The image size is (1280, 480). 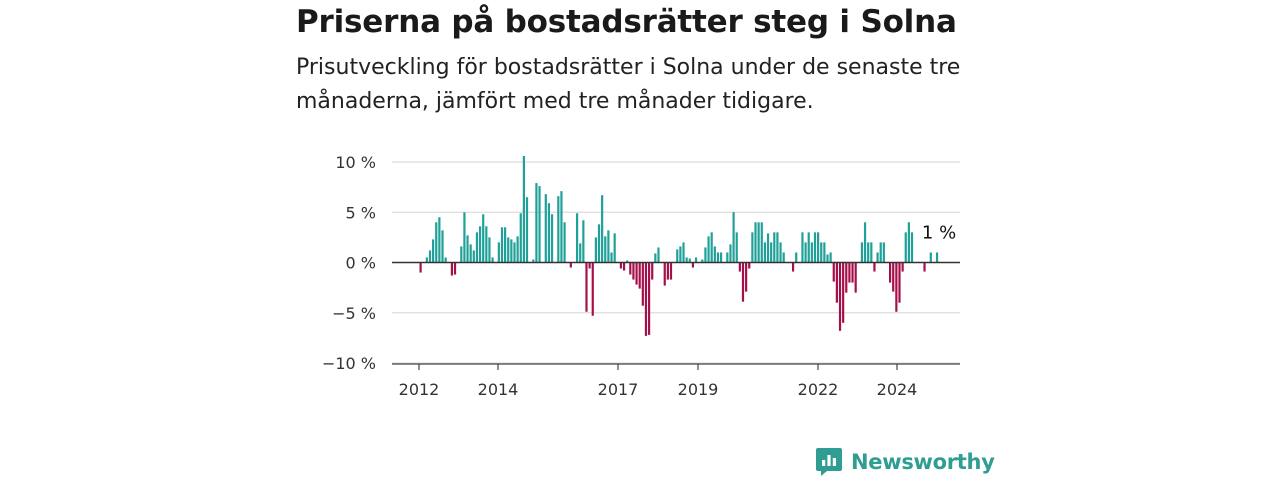 What do you see at coordinates (498, 389) in the screenshot?
I see `x-tick-label: 2014` at bounding box center [498, 389].